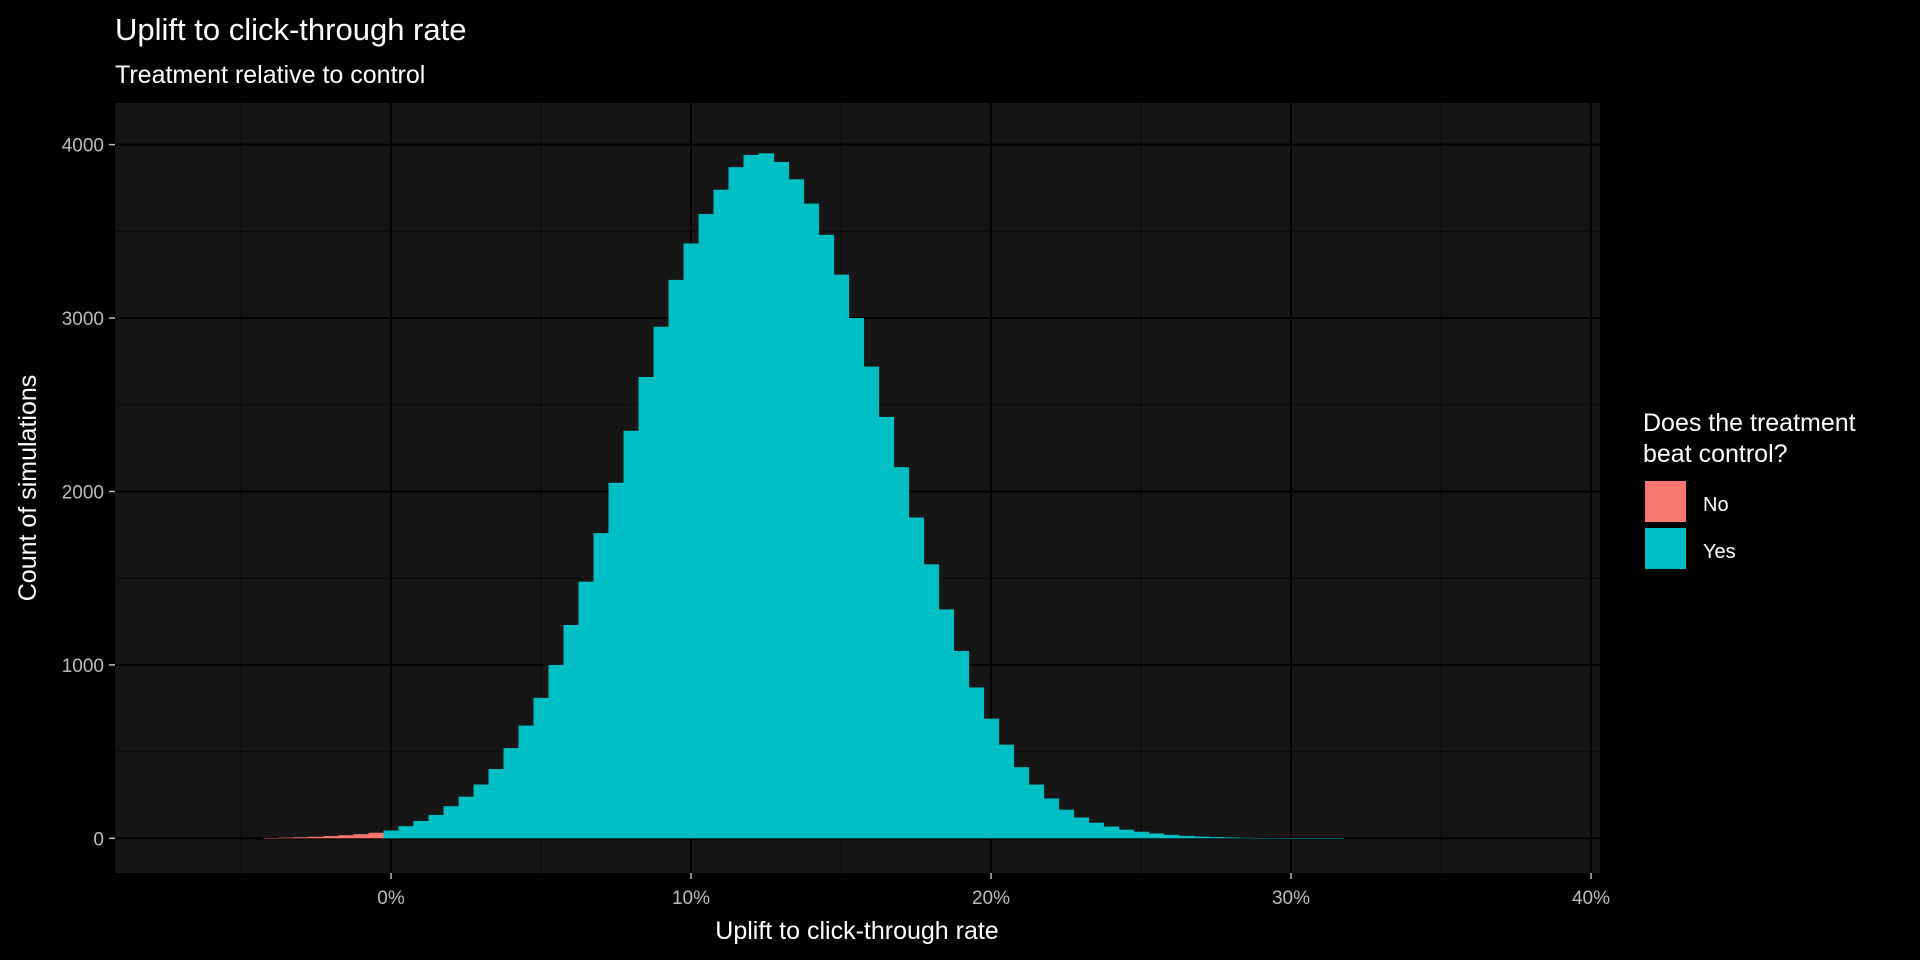 The height and width of the screenshot is (960, 1920). Describe the element at coordinates (1665, 548) in the screenshot. I see `legend-key-yes` at that location.